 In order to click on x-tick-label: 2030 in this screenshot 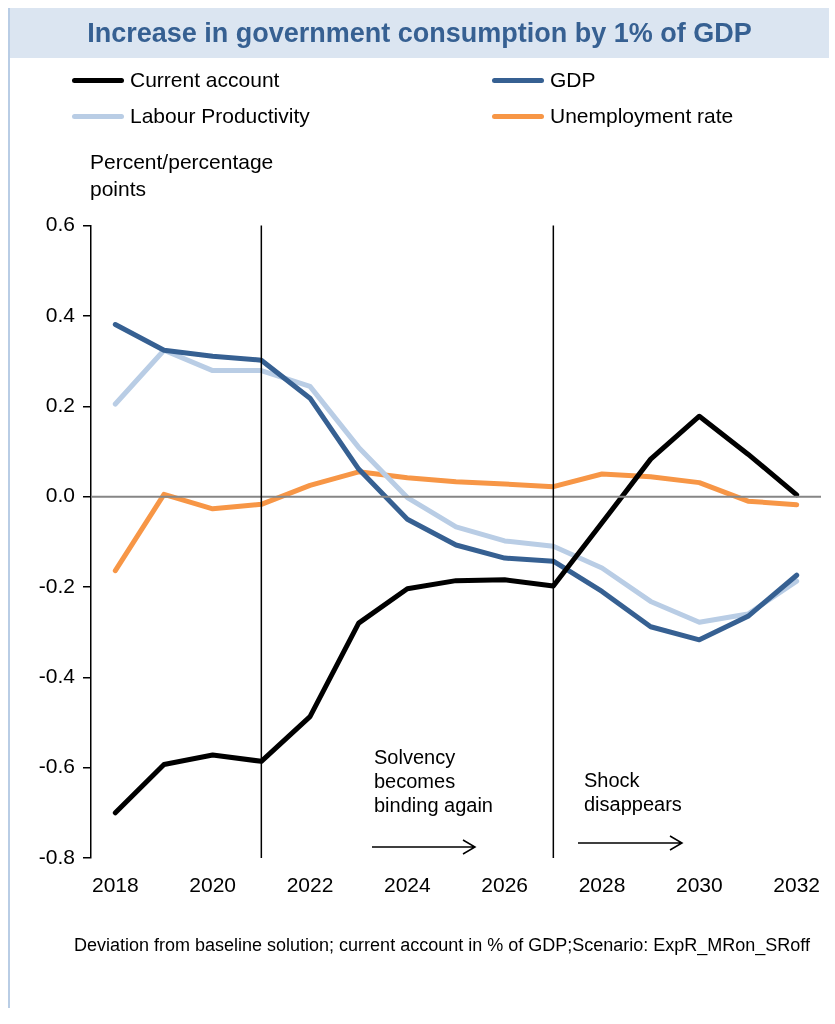, I will do `click(699, 885)`.